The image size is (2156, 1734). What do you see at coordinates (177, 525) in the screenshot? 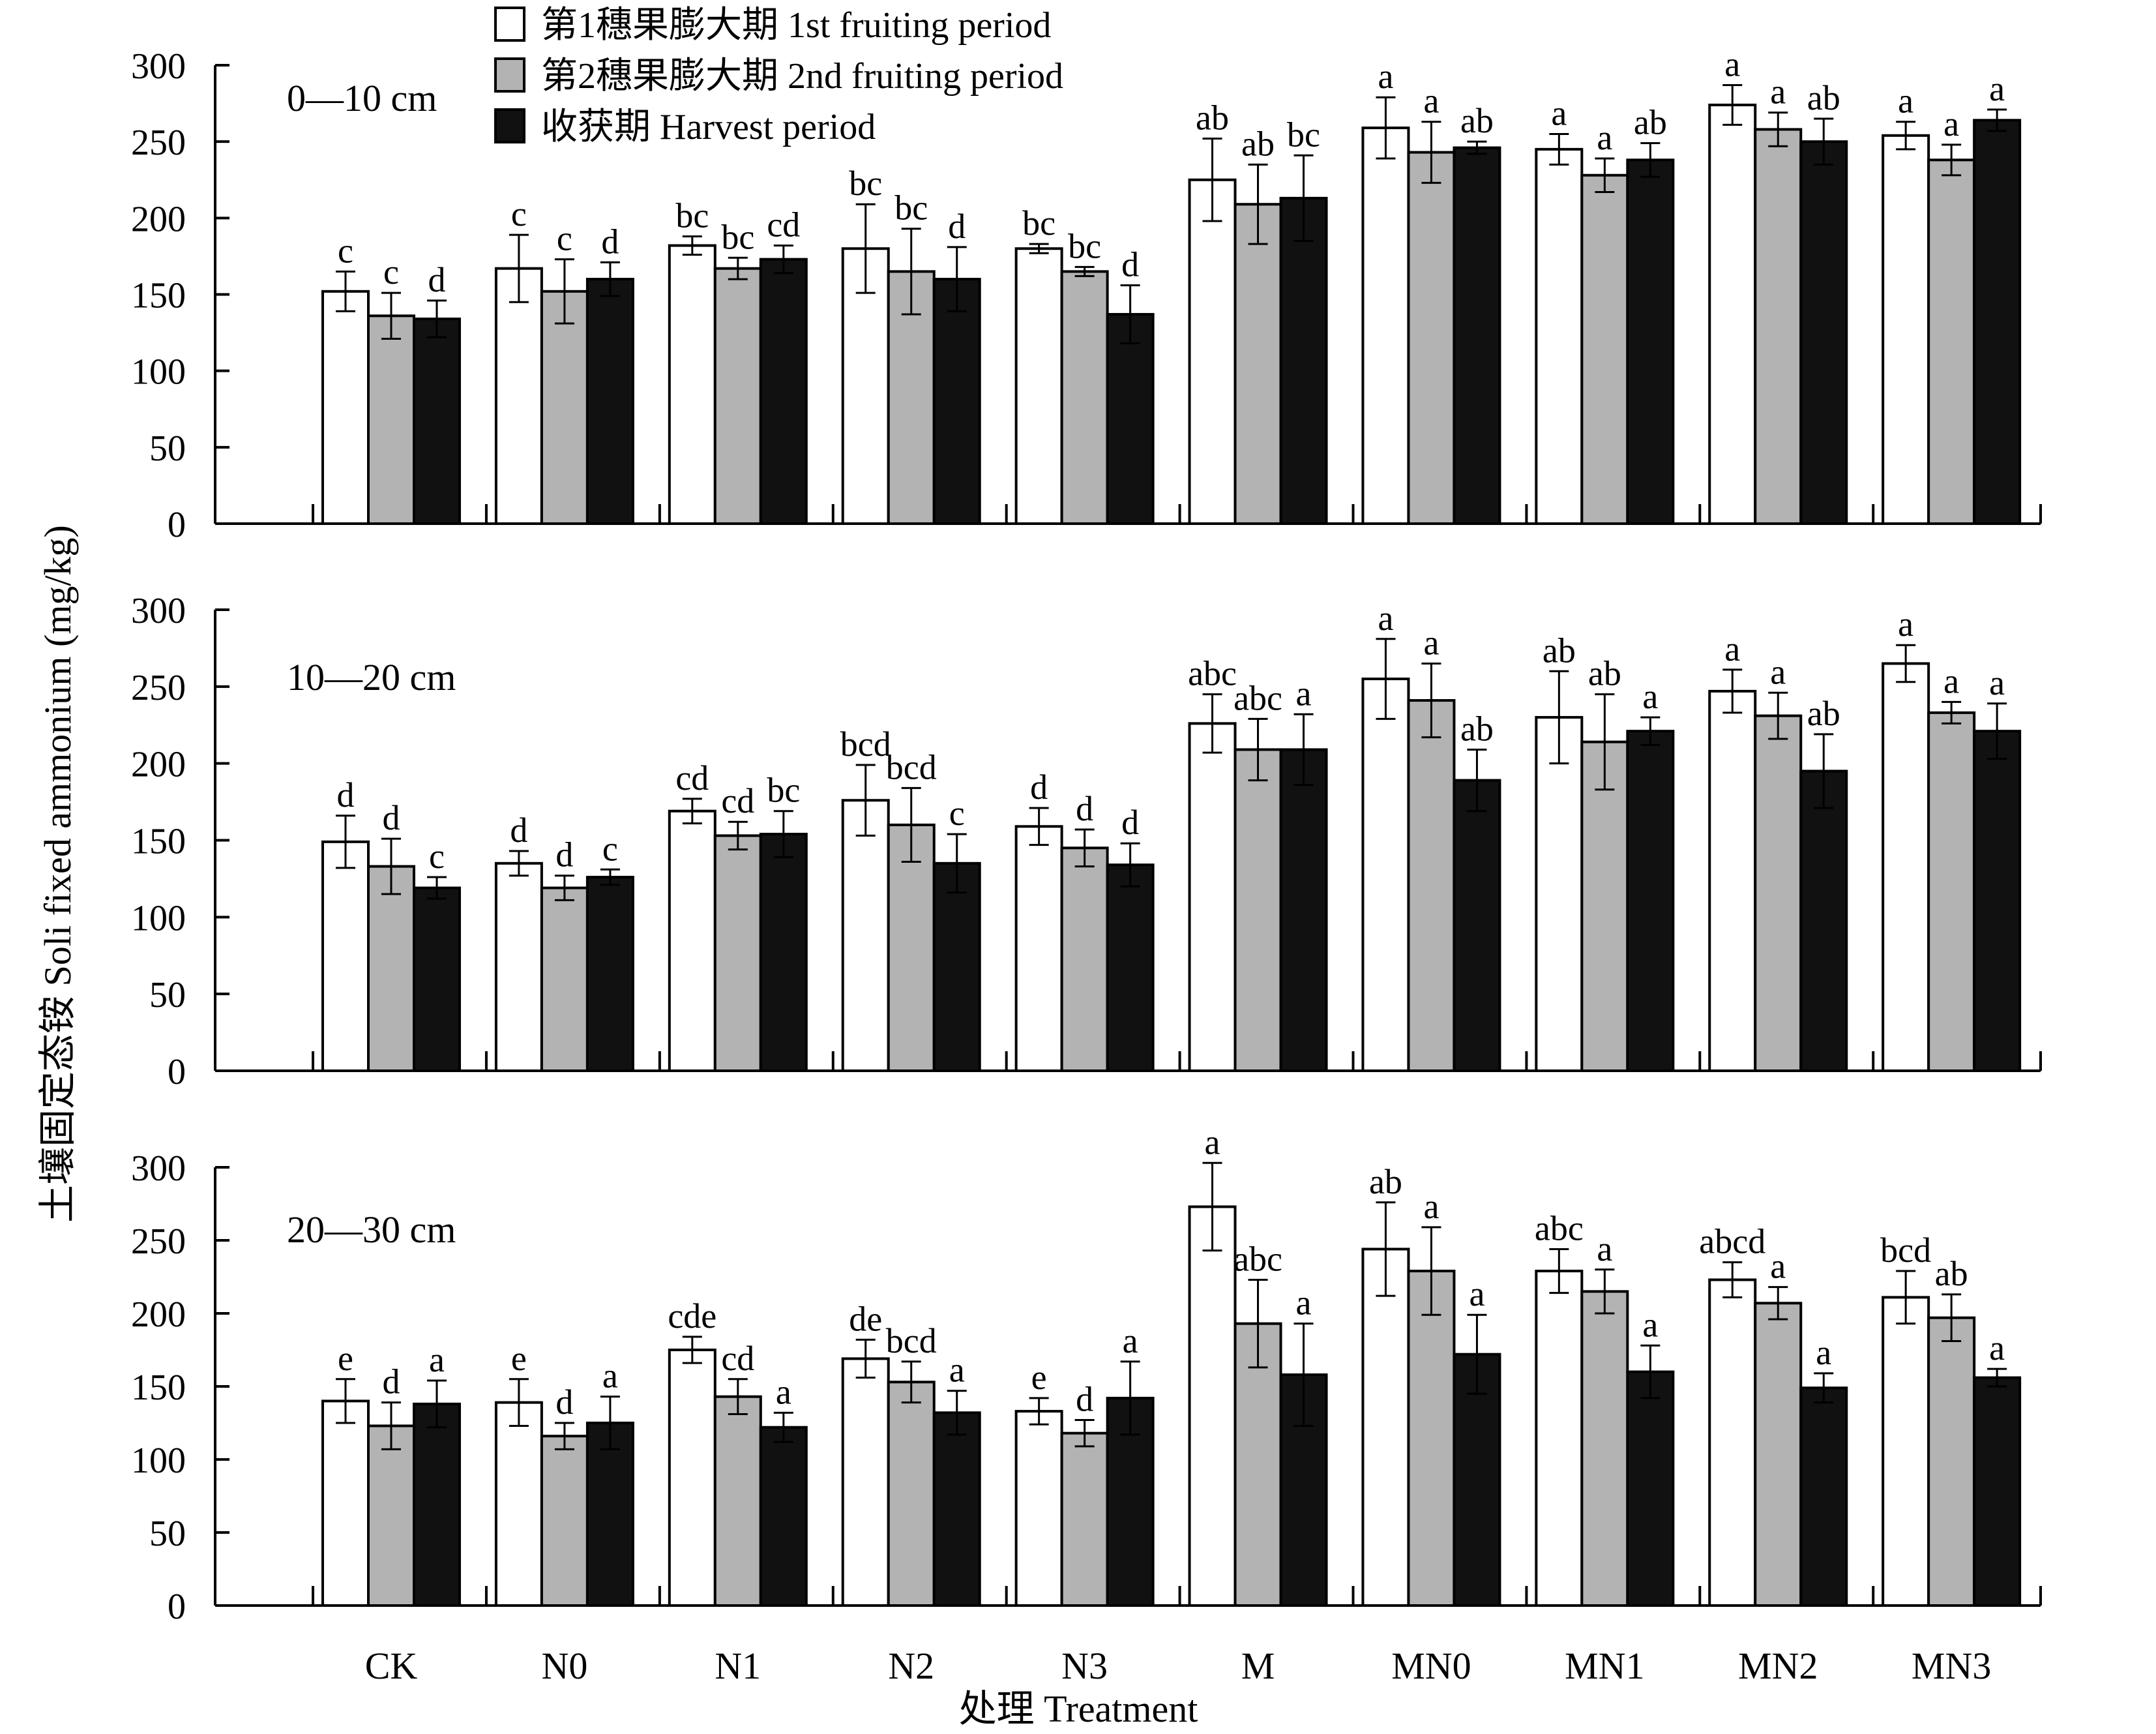
I see `y-tick-label: 0` at bounding box center [177, 525].